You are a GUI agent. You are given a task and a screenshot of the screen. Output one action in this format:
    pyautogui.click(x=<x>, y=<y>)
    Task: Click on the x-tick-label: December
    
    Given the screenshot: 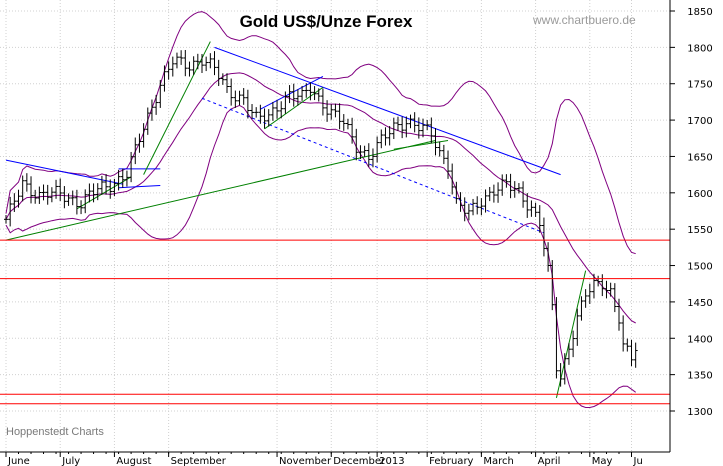 What is the action you would take?
    pyautogui.click(x=359, y=461)
    